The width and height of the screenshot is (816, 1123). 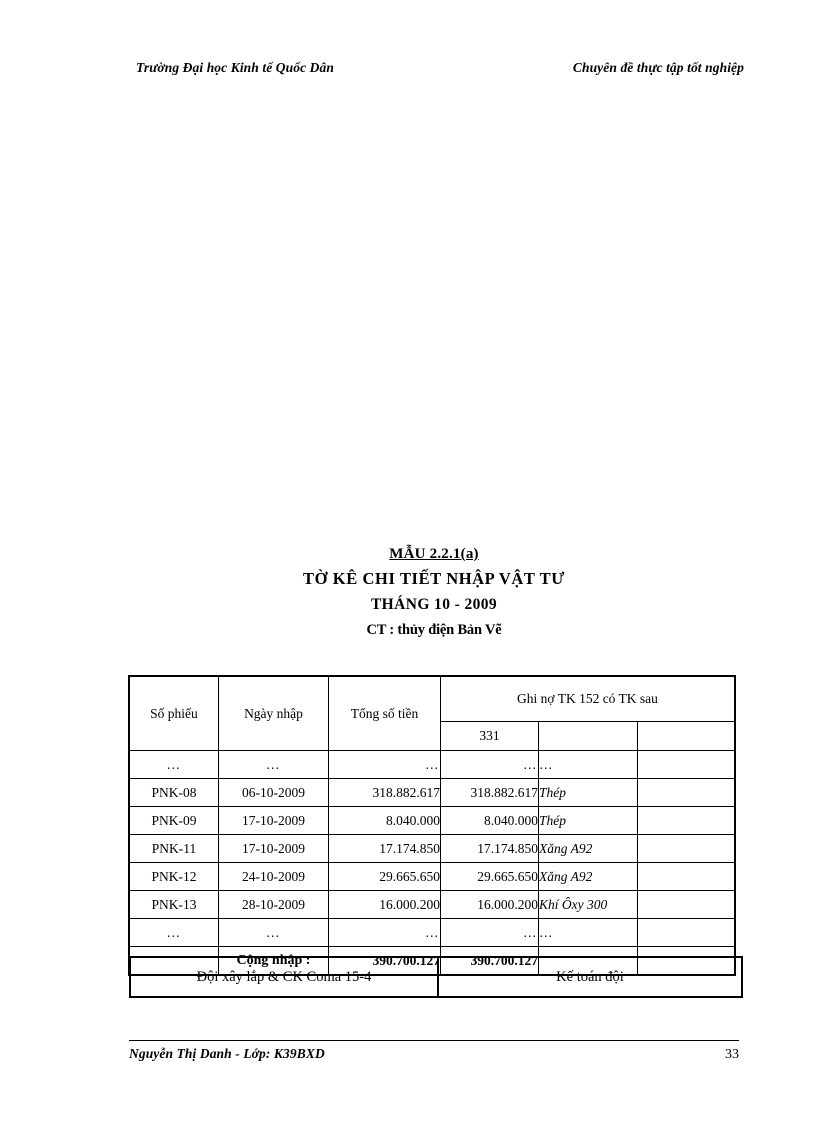 What do you see at coordinates (732, 1054) in the screenshot?
I see `page-number: 33` at bounding box center [732, 1054].